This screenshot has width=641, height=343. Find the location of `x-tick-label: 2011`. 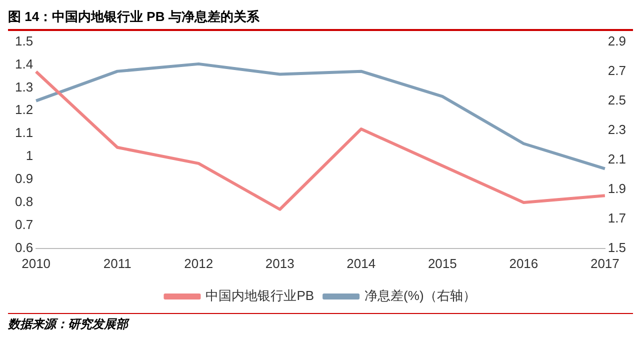

x-tick-label: 2011 is located at coordinates (117, 263).